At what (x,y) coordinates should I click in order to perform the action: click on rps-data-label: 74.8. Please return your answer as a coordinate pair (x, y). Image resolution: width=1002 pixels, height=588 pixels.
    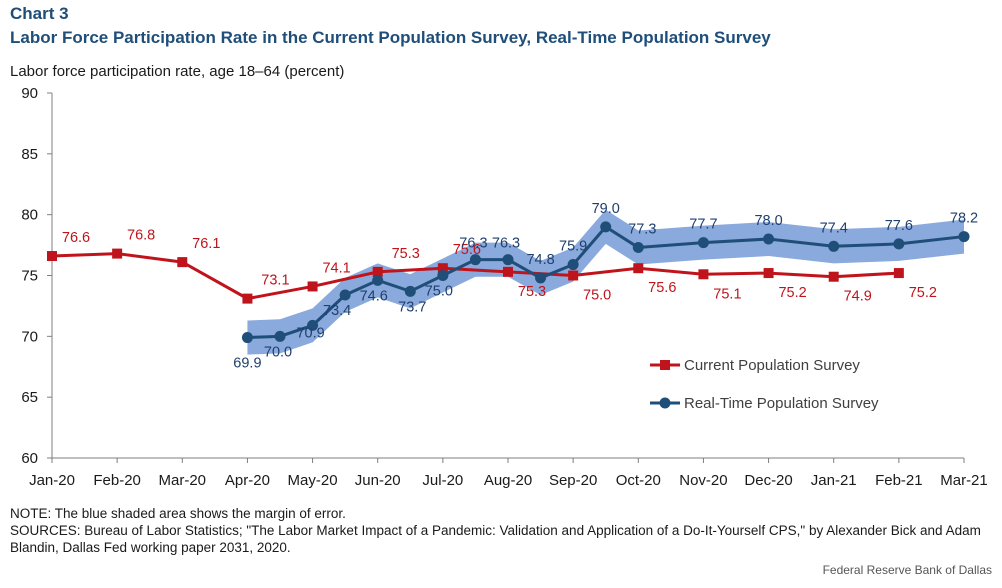
    Looking at the image, I should click on (540, 260).